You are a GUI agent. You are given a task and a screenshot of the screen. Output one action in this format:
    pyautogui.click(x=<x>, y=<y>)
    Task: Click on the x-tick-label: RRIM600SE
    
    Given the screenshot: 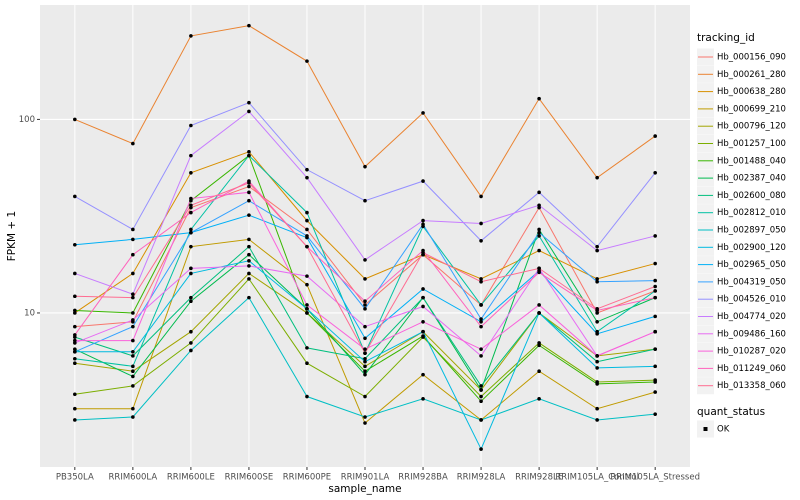 What is the action you would take?
    pyautogui.click(x=249, y=478)
    